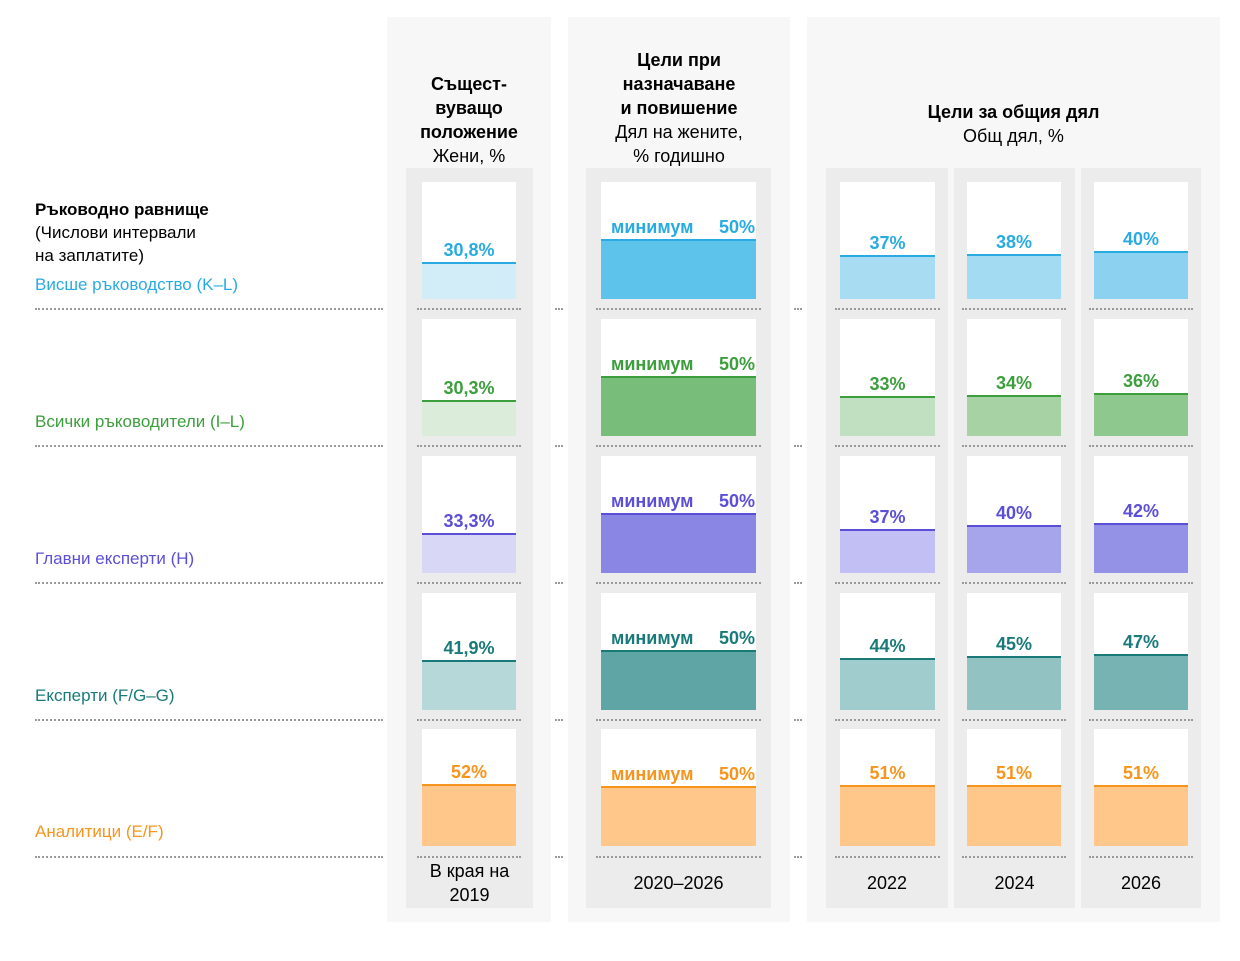 The width and height of the screenshot is (1240, 961). I want to click on row-label: Експерти (F/G–G), so click(105, 695).